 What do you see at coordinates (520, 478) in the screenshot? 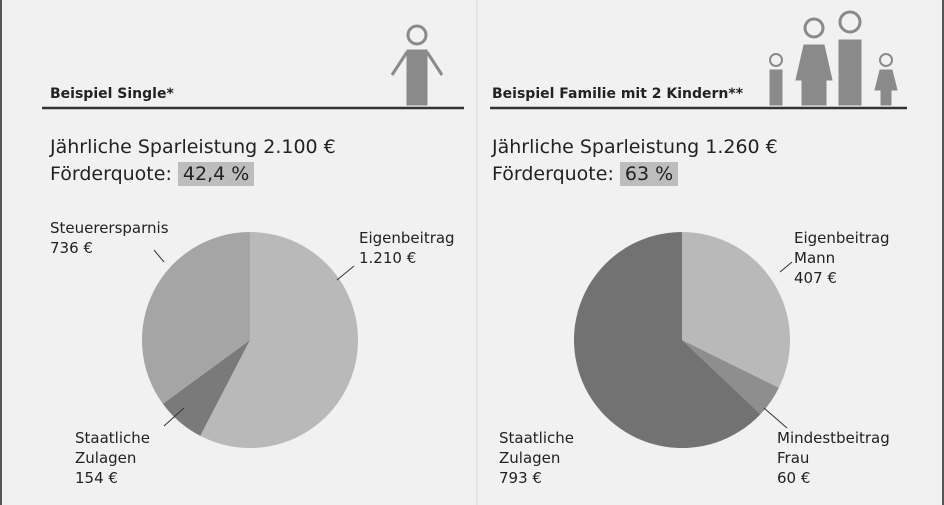
I see `slice-value: 793 €` at bounding box center [520, 478].